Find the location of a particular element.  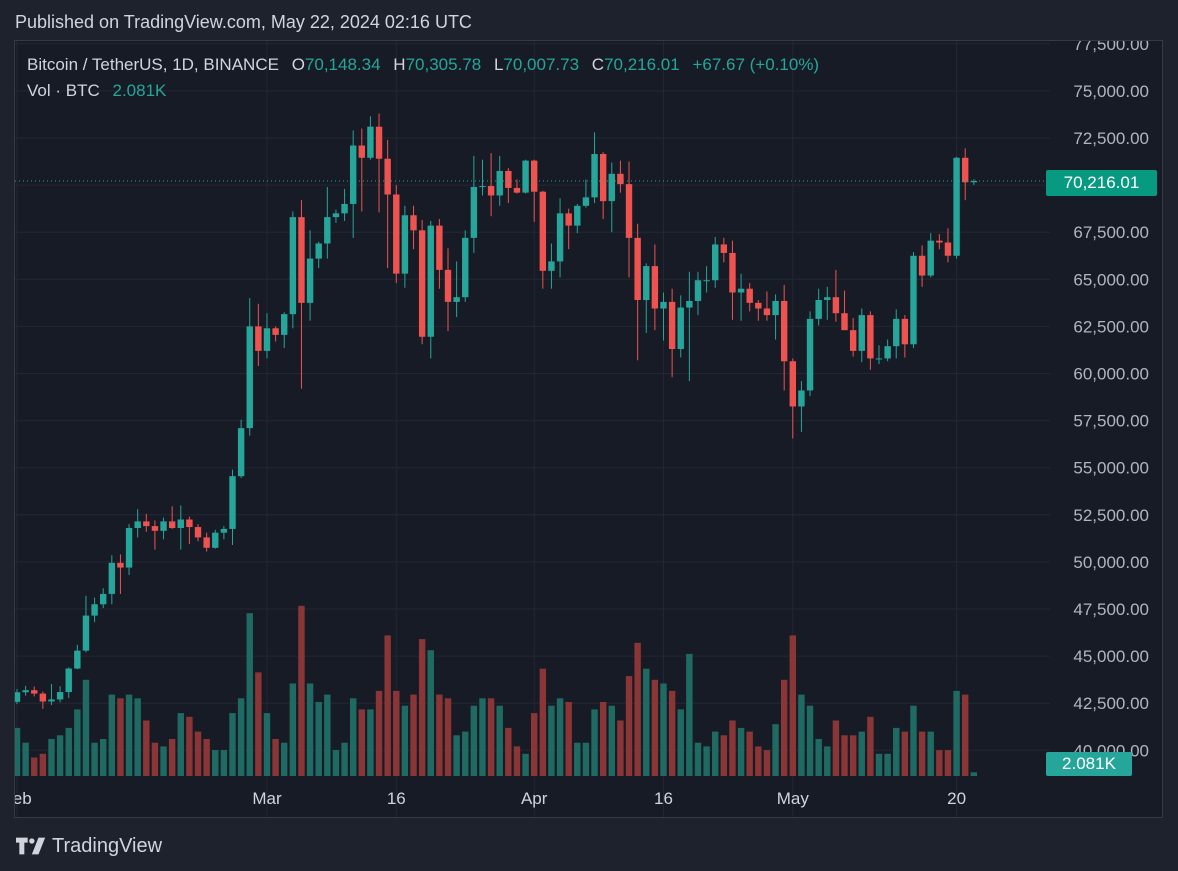

footer-branding: TradingView is located at coordinates (89, 846).